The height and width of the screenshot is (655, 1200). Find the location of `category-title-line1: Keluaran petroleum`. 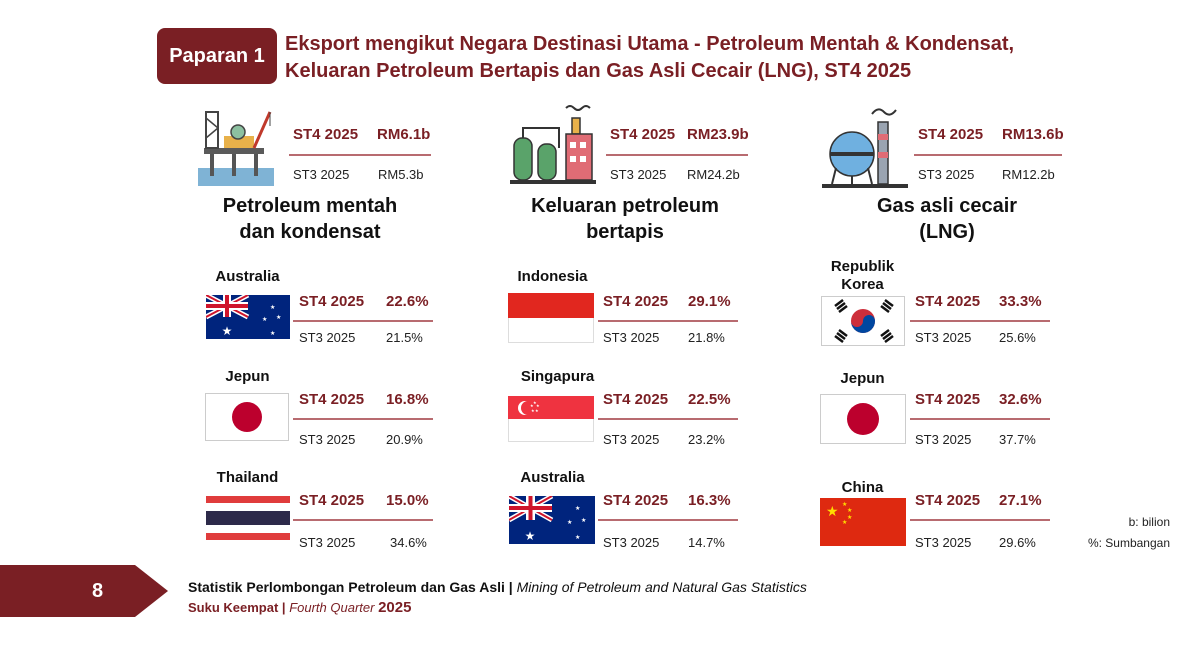

category-title-line1: Keluaran petroleum is located at coordinates (625, 206).